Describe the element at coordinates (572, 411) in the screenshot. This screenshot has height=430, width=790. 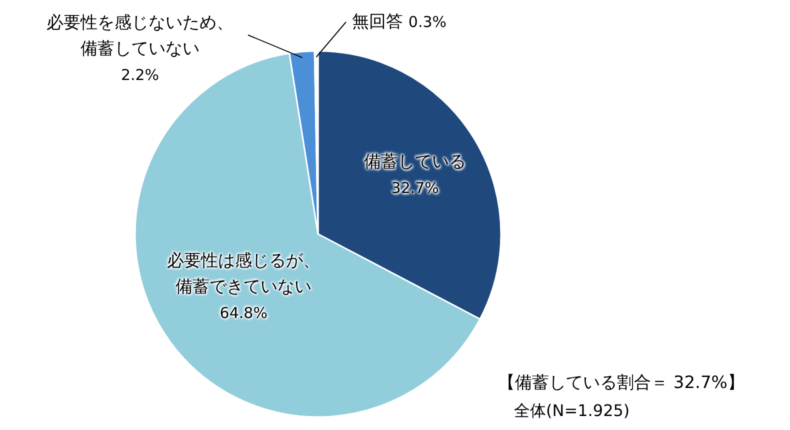
I see `text: 全体(N=1.925)` at that location.